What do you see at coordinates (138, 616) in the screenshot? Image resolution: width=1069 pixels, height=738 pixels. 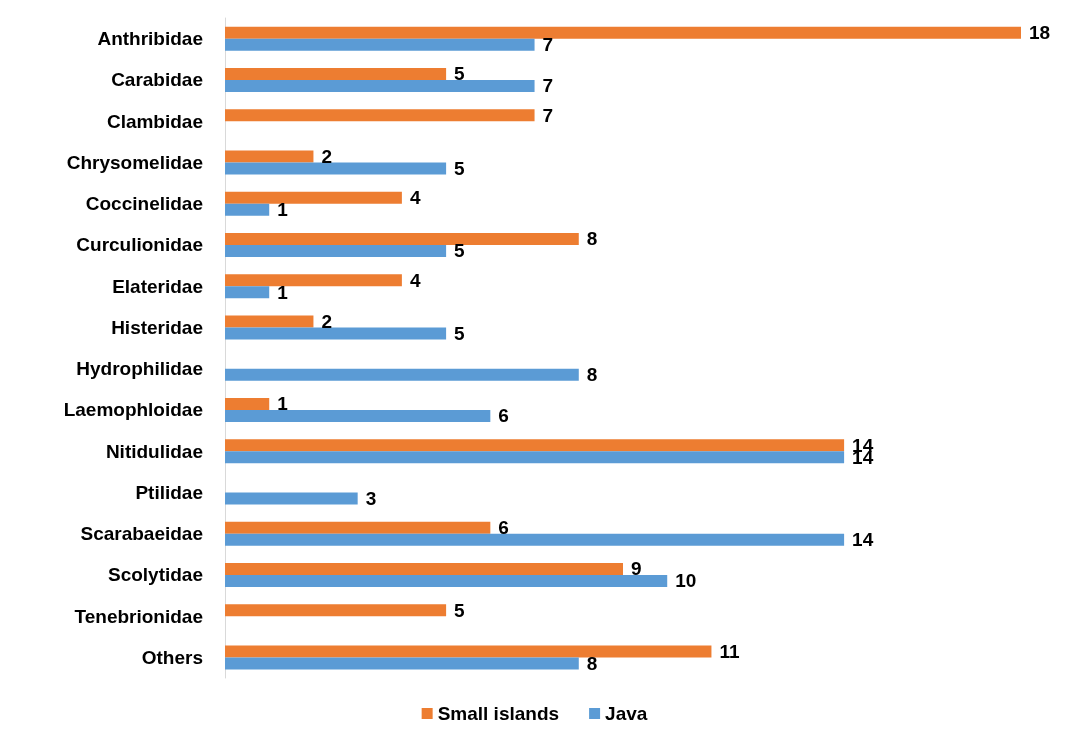 I see `y-tick-label: Tenebrionidae` at bounding box center [138, 616].